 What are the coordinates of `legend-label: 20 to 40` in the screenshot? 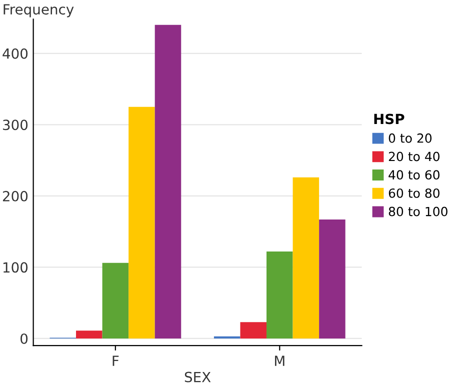 It's located at (414, 157).